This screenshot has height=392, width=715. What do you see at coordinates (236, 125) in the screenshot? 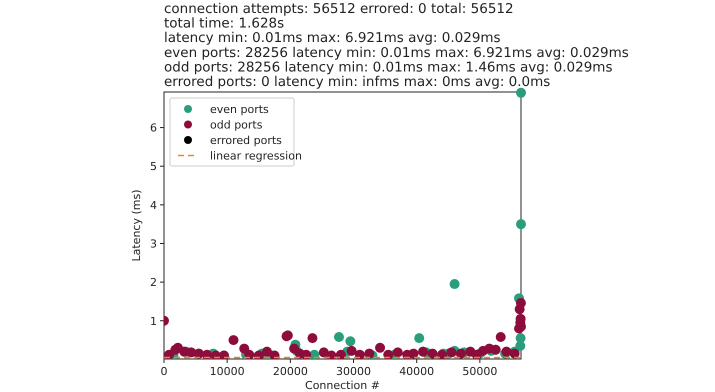
I see `legend-label: odd ports` at bounding box center [236, 125].